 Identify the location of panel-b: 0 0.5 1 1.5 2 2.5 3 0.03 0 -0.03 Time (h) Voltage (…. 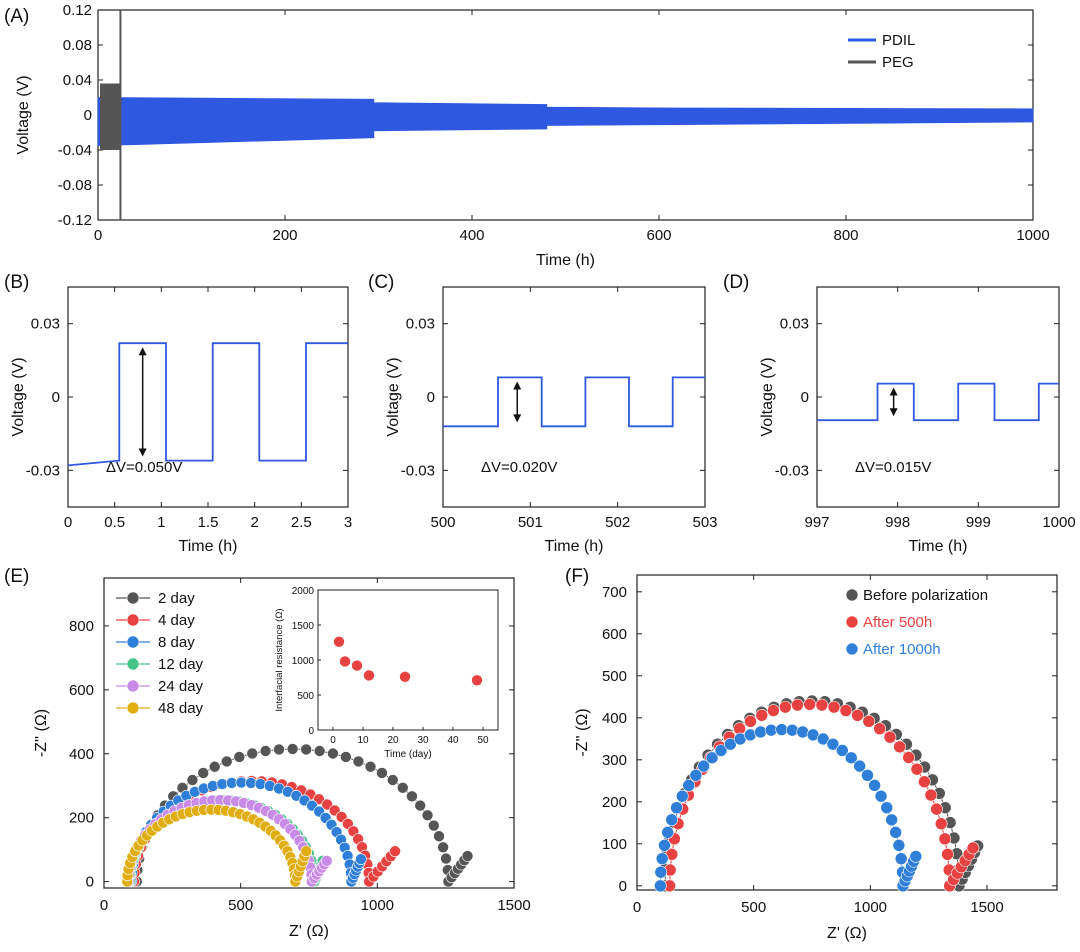
(178, 413).